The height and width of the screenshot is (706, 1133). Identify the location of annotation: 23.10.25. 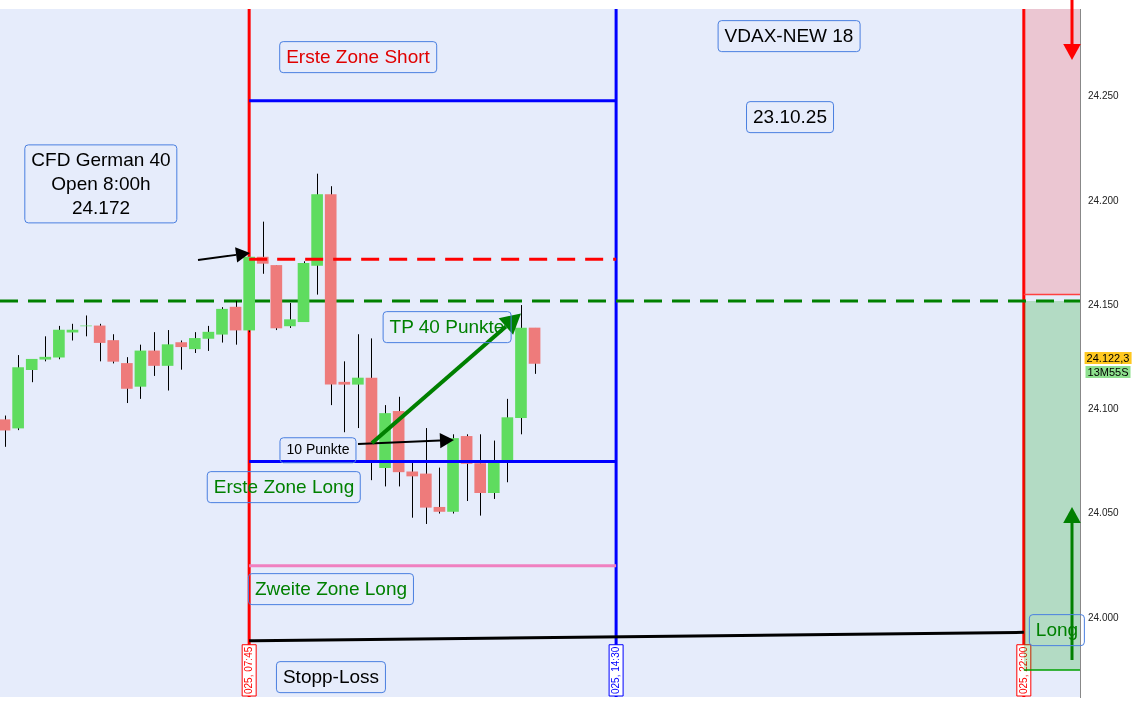
(790, 117).